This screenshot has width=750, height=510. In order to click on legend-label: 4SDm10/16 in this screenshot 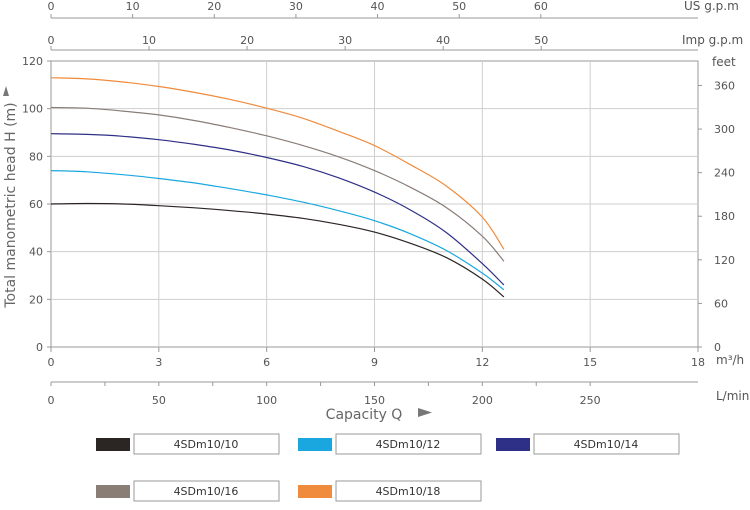, I will do `click(206, 491)`.